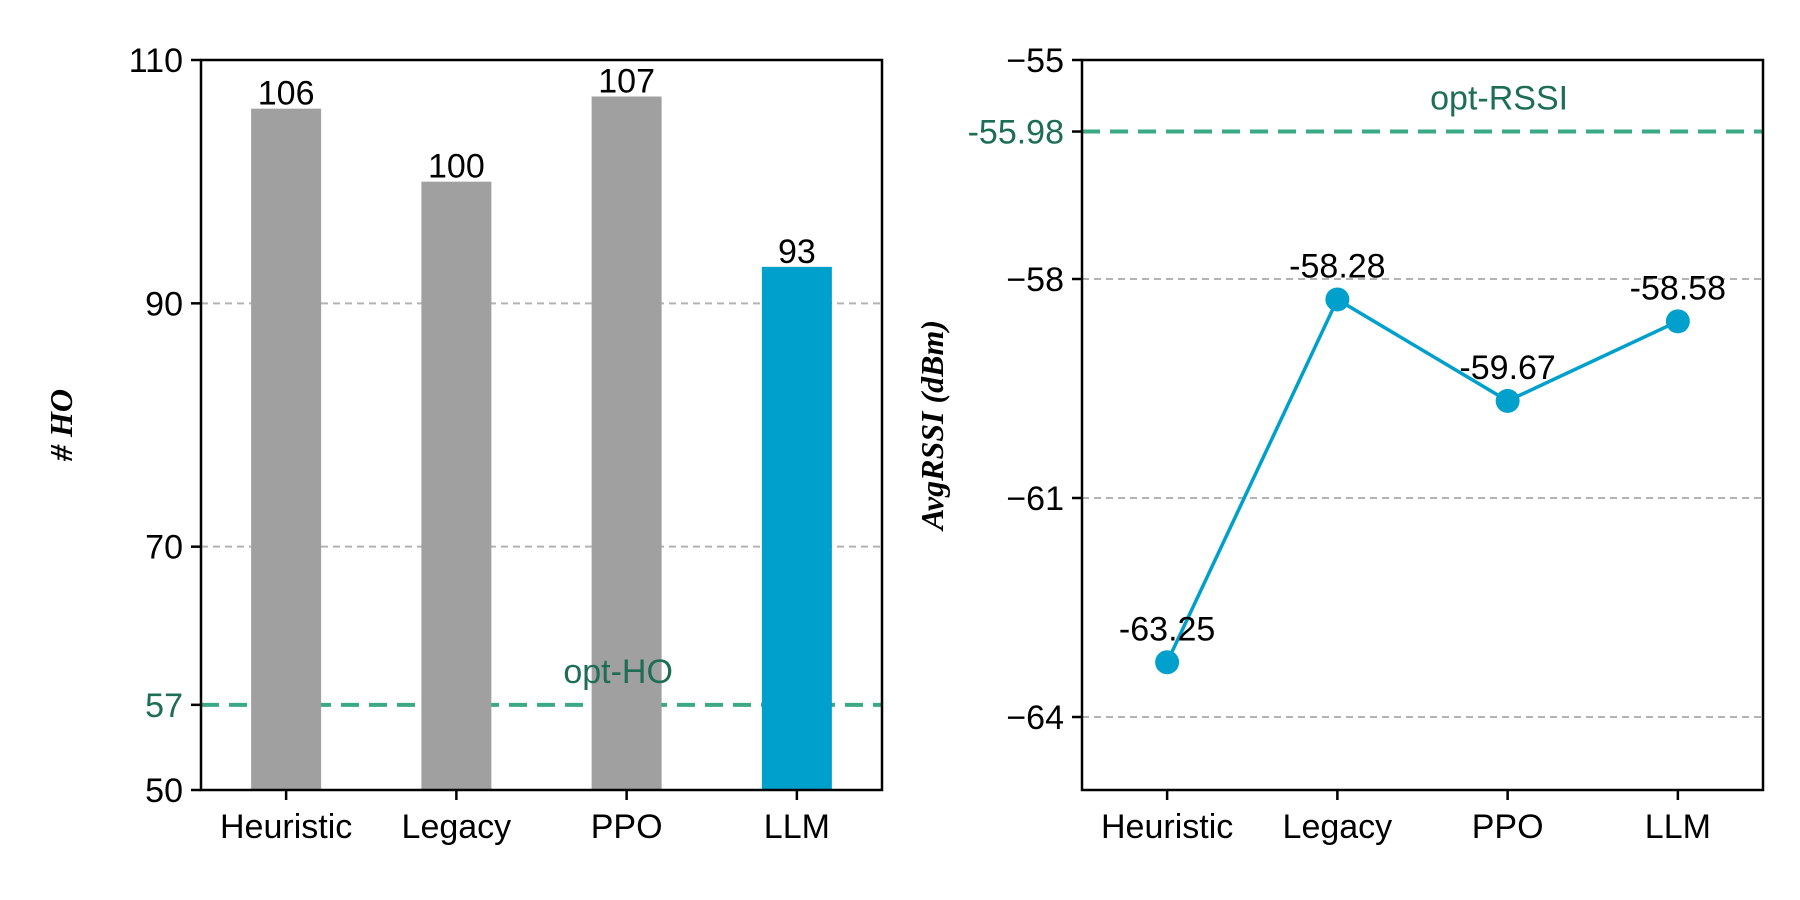  Describe the element at coordinates (1678, 288) in the screenshot. I see `point-value-label: -58.58` at that location.